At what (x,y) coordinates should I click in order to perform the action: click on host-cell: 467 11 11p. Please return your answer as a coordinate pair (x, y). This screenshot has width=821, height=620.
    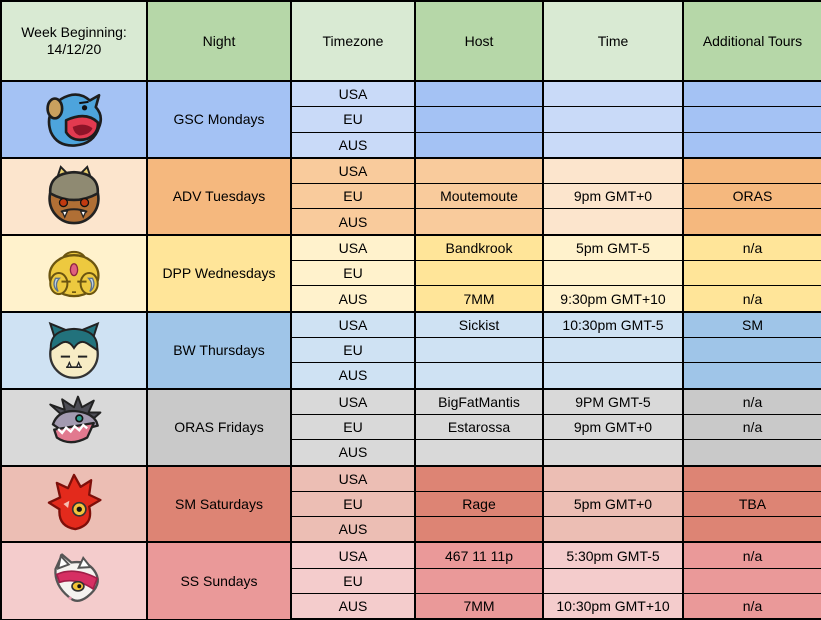
    Looking at the image, I should click on (479, 555).